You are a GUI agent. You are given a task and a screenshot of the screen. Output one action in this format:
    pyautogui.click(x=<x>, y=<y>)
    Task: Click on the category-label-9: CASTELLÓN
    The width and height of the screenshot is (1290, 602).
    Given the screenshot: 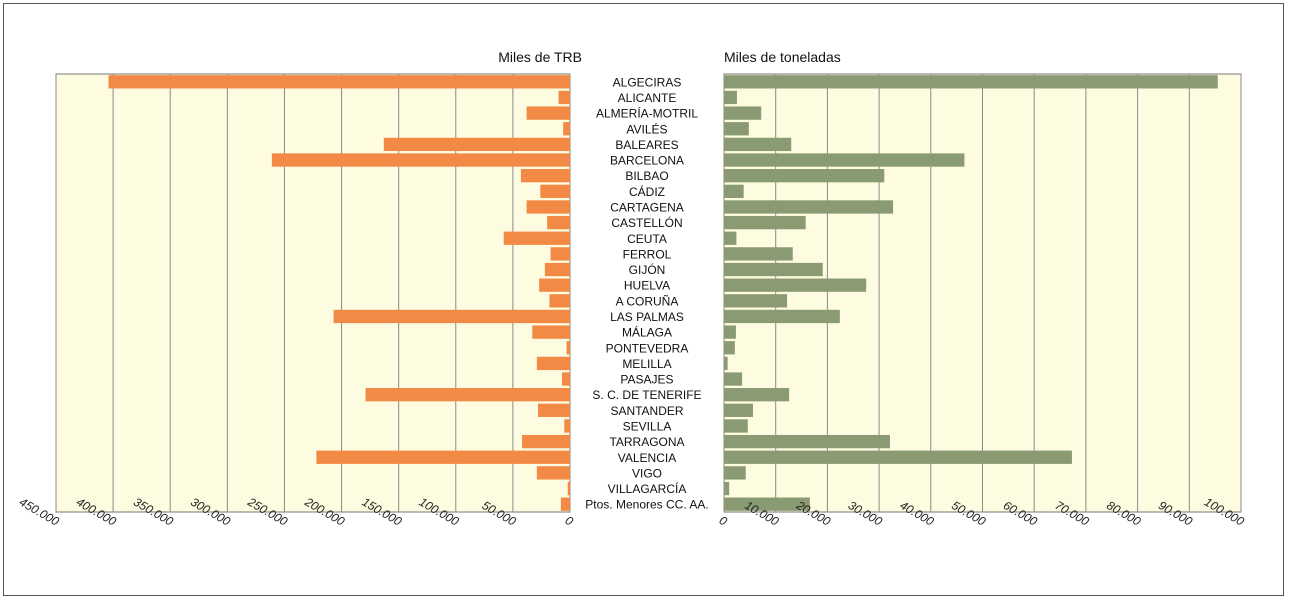 What is the action you would take?
    pyautogui.click(x=646, y=222)
    